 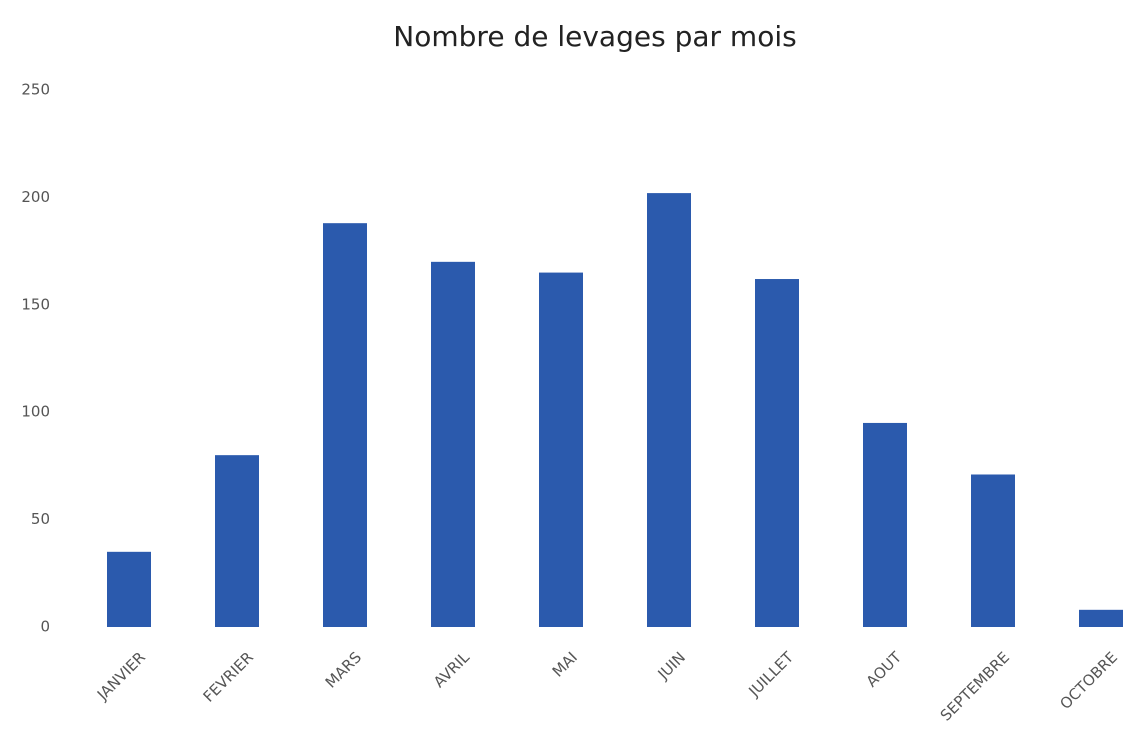 I want to click on y-tick-label: 150, so click(x=35, y=304).